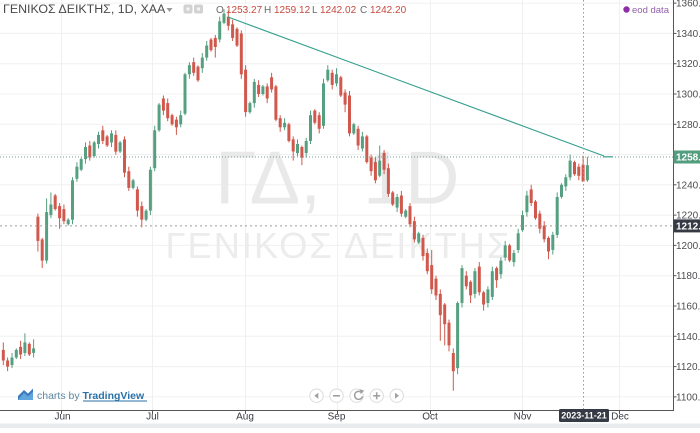 The height and width of the screenshot is (433, 700). What do you see at coordinates (688, 276) in the screenshot?
I see `svg-text: 1180.0` at bounding box center [688, 276].